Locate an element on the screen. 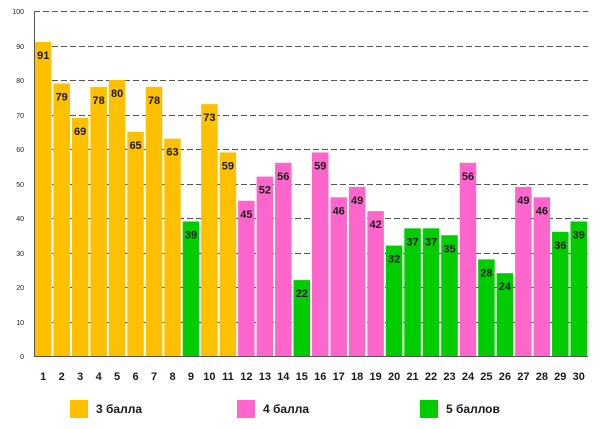 This screenshot has height=429, width=600. y-tick-label-0: 0 is located at coordinates (22, 357).